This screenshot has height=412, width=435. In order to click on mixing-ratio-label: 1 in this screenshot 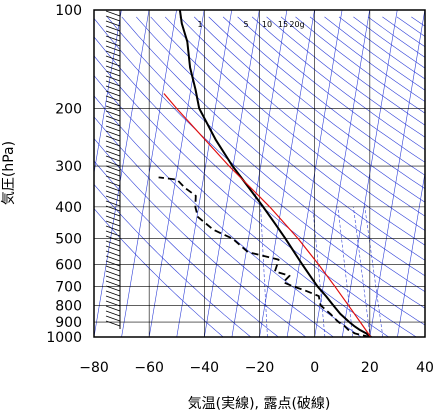, I will do `click(199, 24)`.